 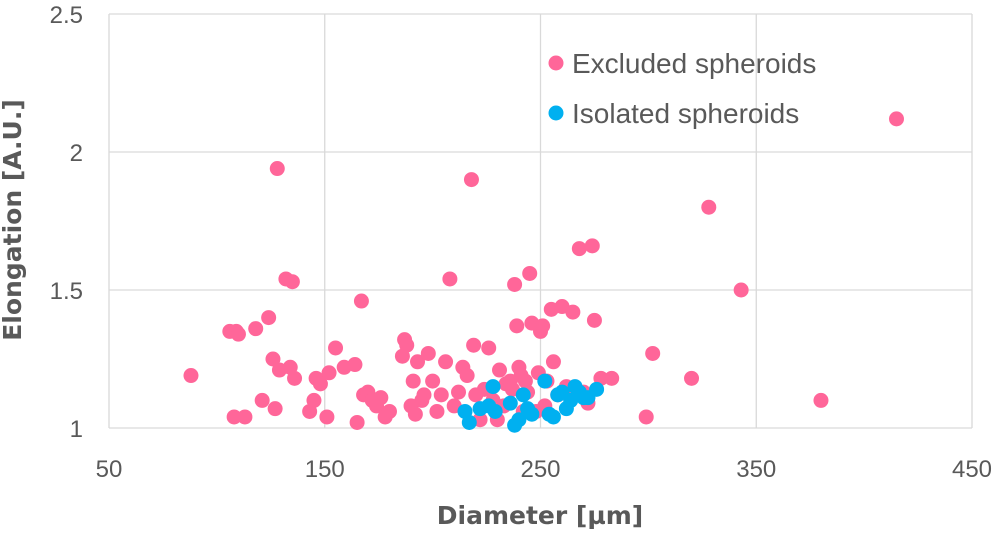 I want to click on y-axis-title: Elongation [A.U.], so click(x=13, y=220).